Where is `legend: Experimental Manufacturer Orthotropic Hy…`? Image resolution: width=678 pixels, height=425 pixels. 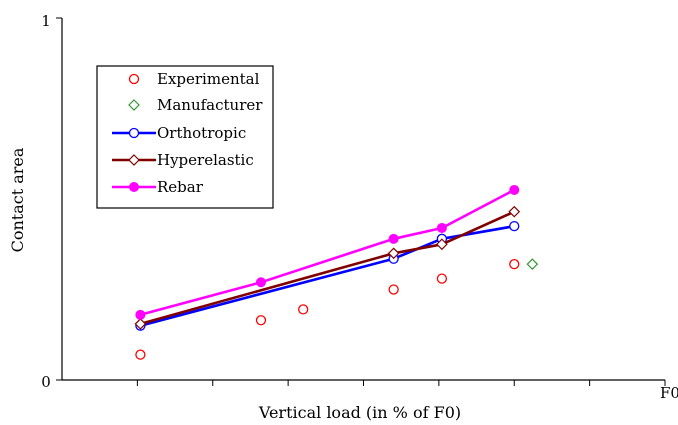 legend: Experimental Manufacturer Orthotropic Hy… is located at coordinates (185, 137).